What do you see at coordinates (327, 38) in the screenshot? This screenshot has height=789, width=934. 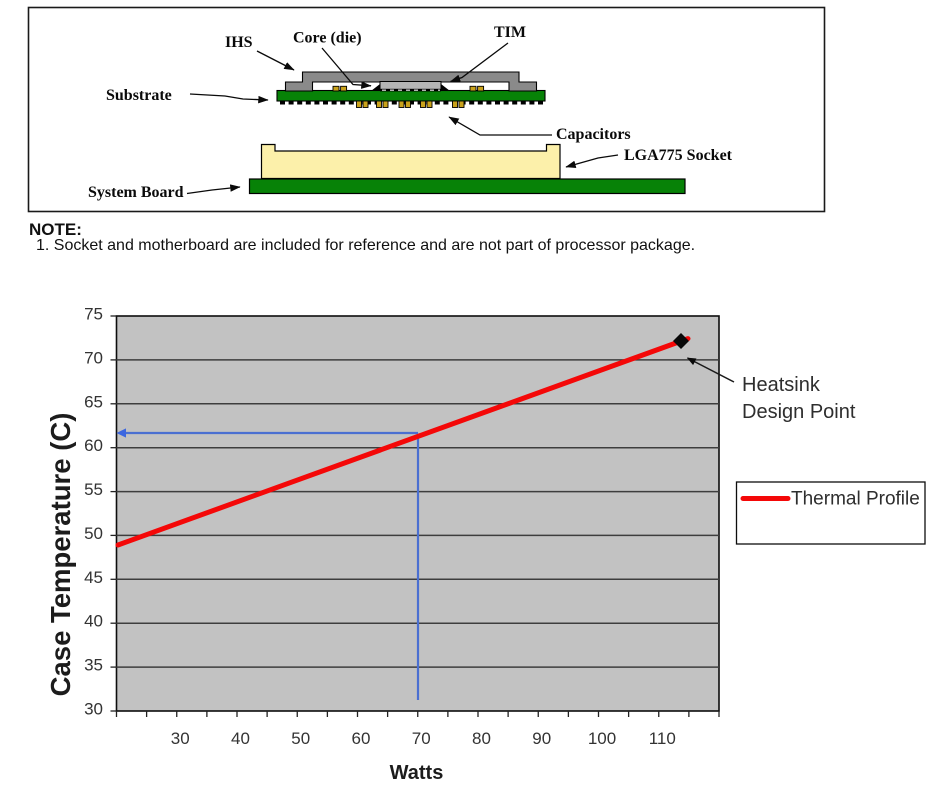 I see `svg-text: Core (die)` at bounding box center [327, 38].